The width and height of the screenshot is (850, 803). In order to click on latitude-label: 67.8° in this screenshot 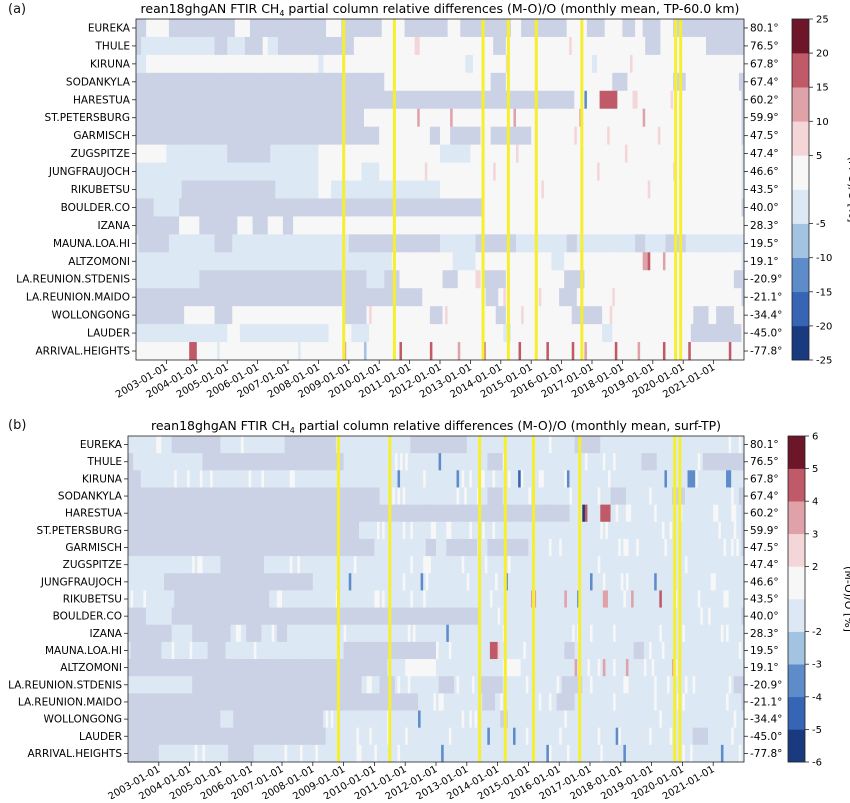, I will do `click(764, 64)`.